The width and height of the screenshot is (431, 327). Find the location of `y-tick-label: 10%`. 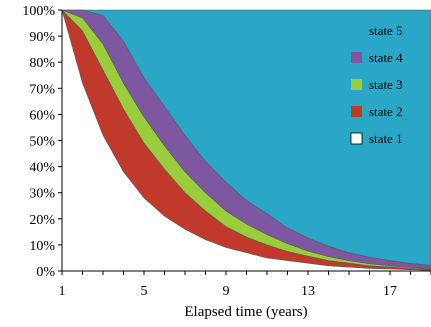

y-tick-label: 10% is located at coordinates (42, 246).